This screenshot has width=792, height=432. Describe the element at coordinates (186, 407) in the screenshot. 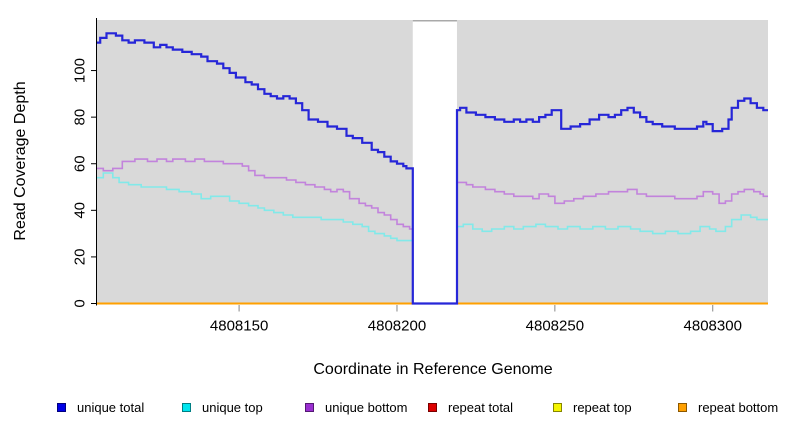

I see `legend-swatch-unique-top` at that location.